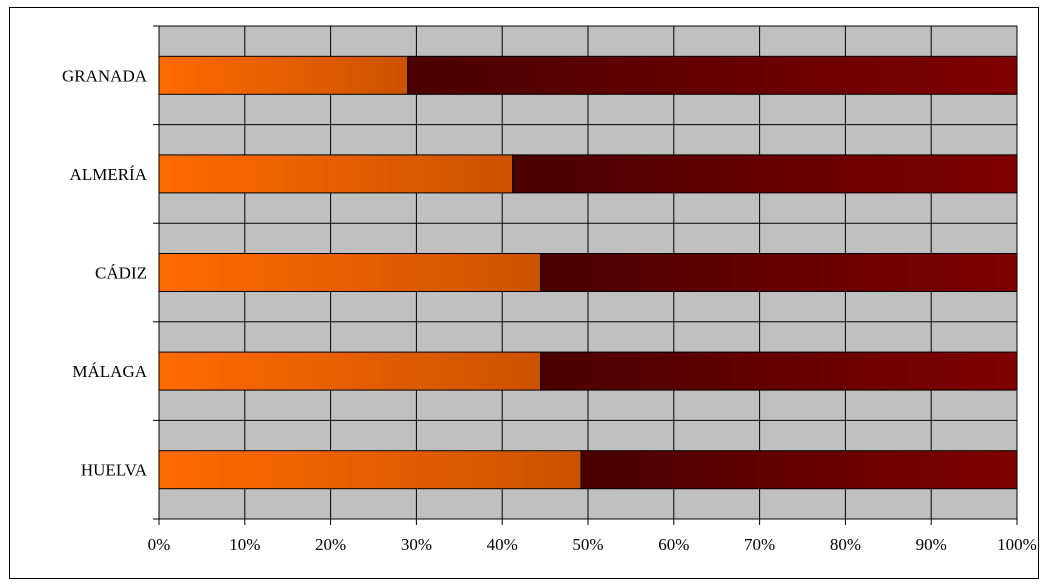 The width and height of the screenshot is (1058, 586). Describe the element at coordinates (764, 174) in the screenshot. I see `bar-almería-series-2` at that location.